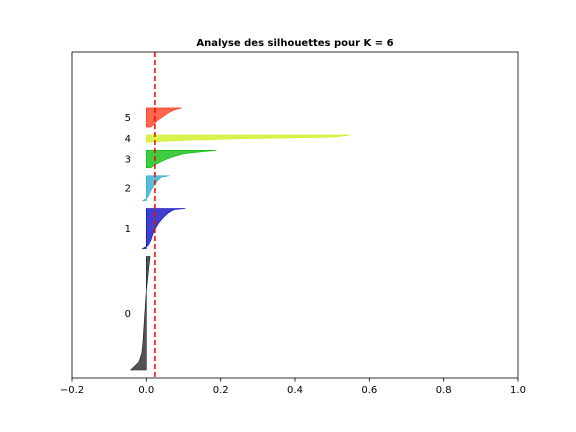 The height and width of the screenshot is (432, 576). What do you see at coordinates (146, 390) in the screenshot?
I see `x-tick-label: 0.0` at bounding box center [146, 390].